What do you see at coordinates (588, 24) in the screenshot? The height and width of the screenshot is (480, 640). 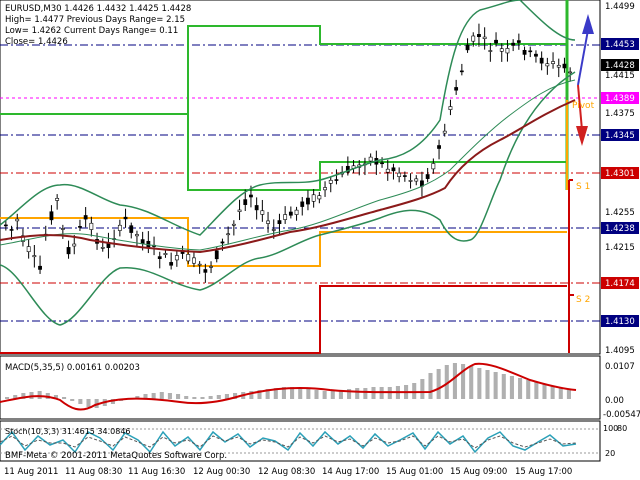 I see `arrow-up-icon` at bounding box center [588, 24].